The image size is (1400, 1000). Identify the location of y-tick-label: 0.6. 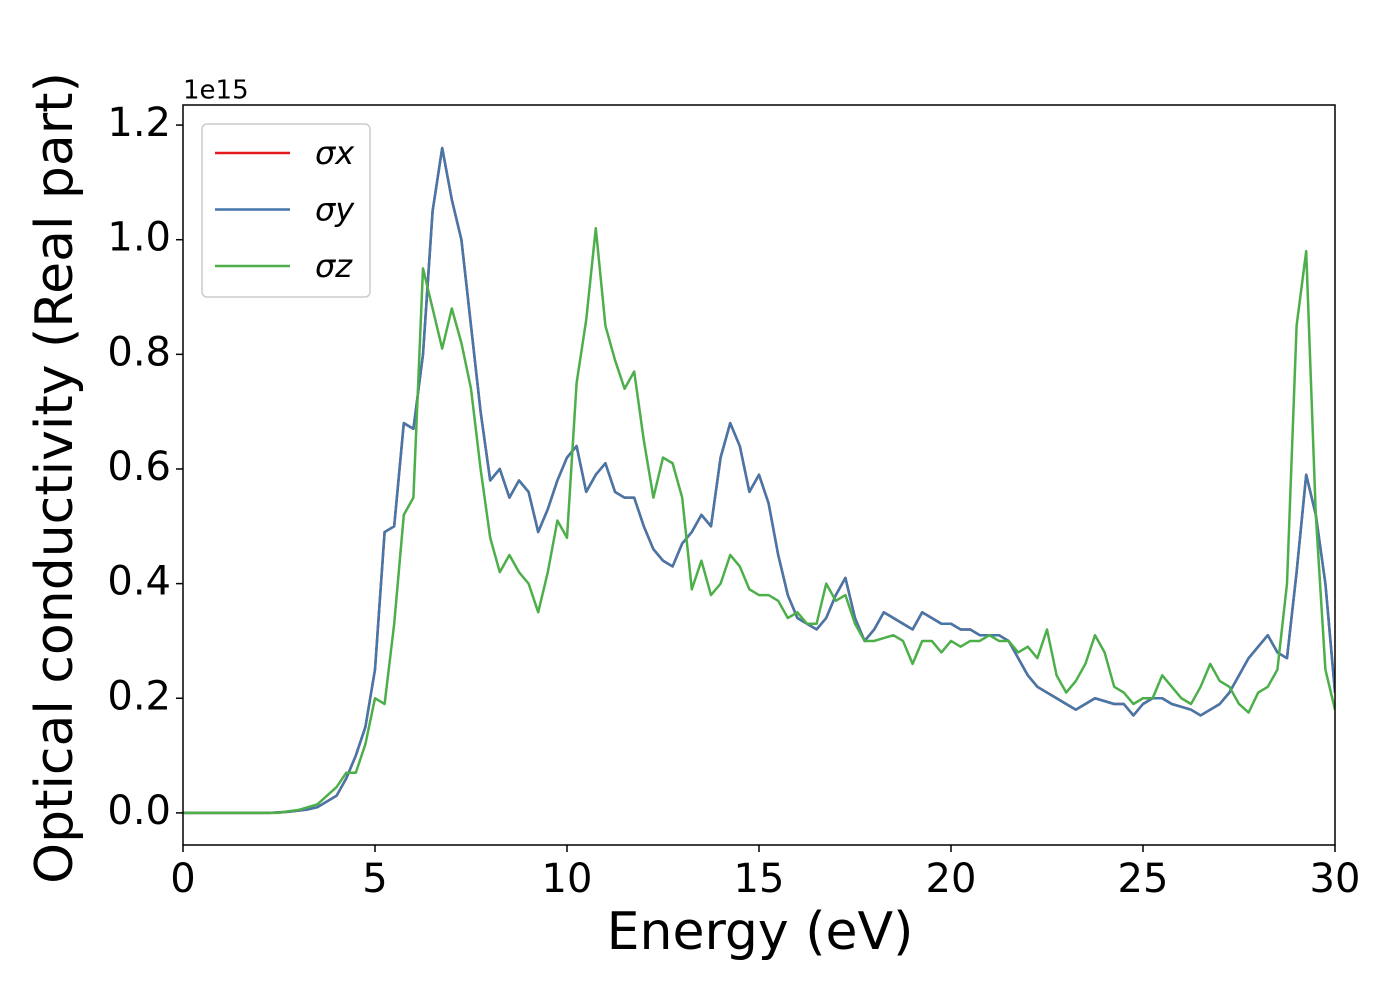
(139, 467).